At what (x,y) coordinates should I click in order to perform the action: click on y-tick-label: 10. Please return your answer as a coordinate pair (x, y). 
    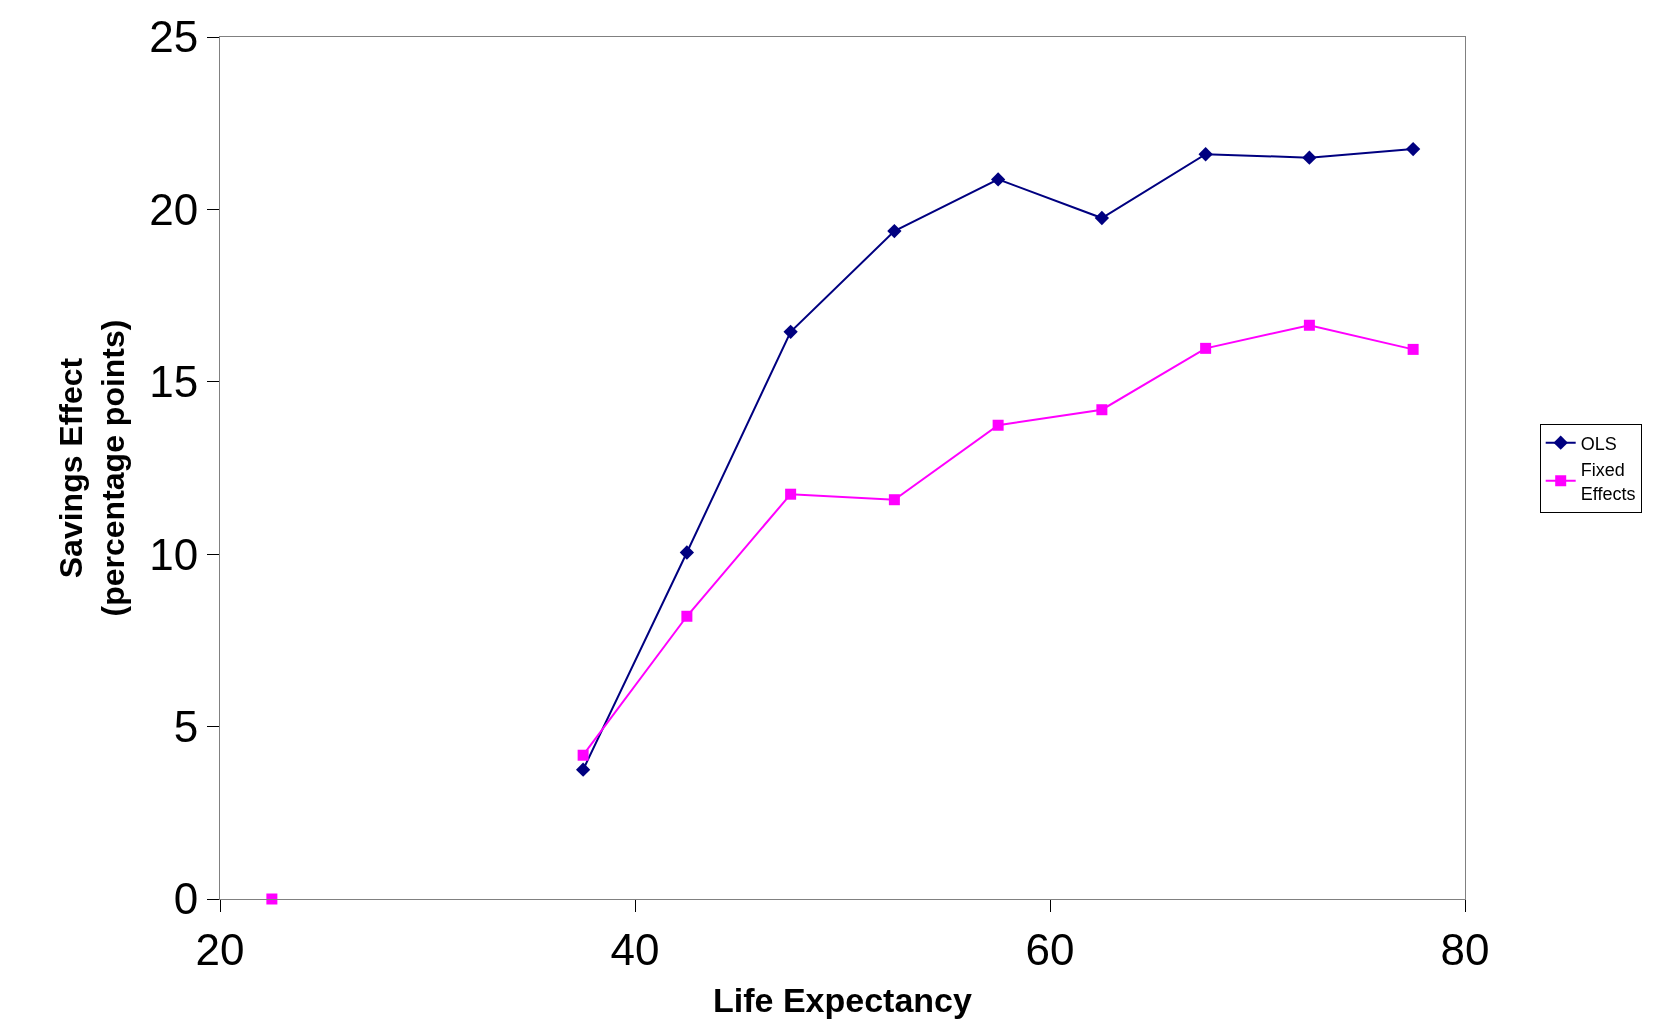
    Looking at the image, I should click on (174, 554).